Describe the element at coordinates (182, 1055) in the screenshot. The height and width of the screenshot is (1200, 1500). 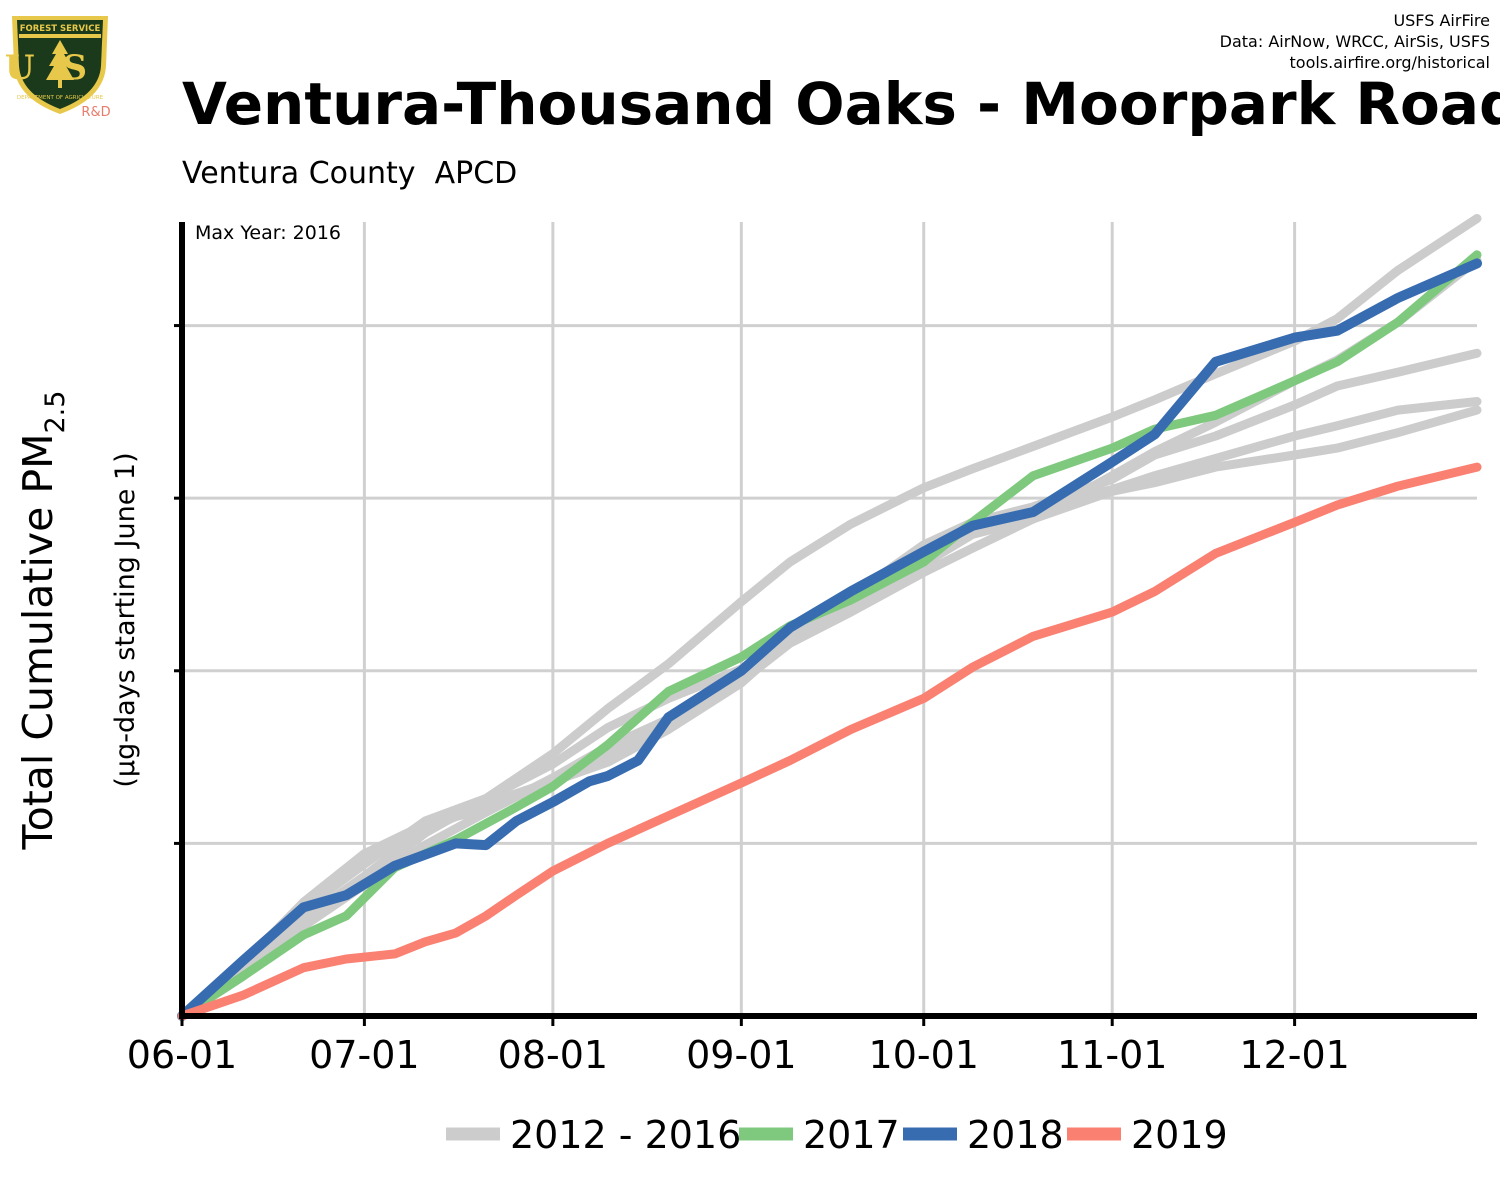
I see `x-tick-label: 06-01` at that location.